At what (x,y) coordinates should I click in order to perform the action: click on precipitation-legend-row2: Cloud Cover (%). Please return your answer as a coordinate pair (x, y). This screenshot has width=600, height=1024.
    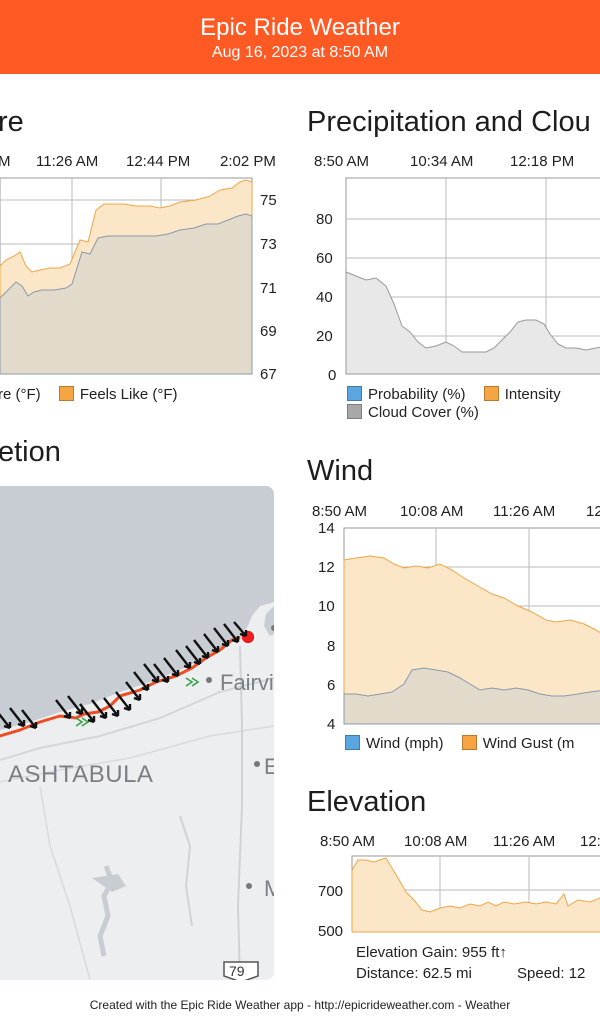
    Looking at the image, I should click on (420, 412).